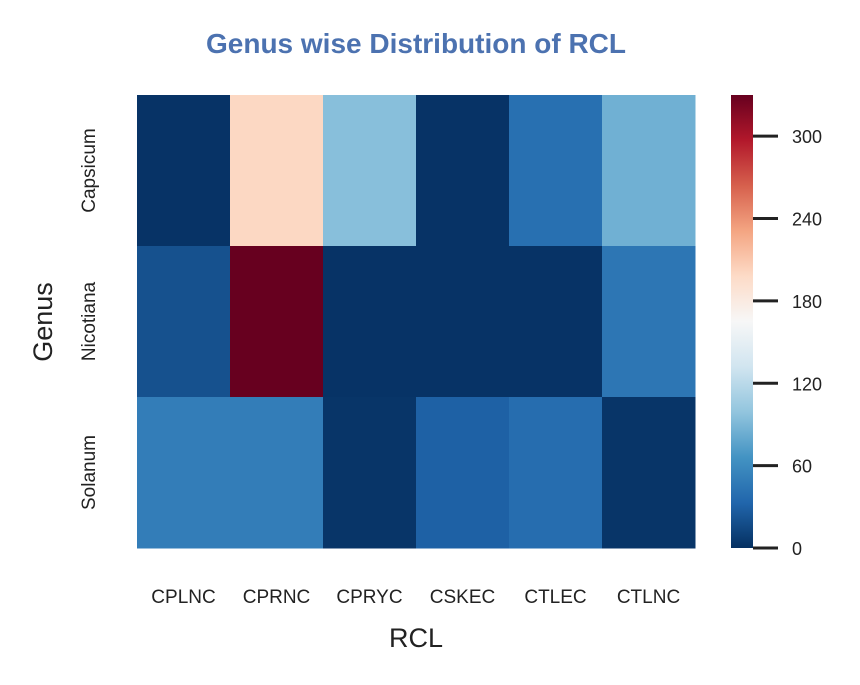 This screenshot has width=860, height=685. What do you see at coordinates (183, 597) in the screenshot?
I see `x-tick-label: CPLNC` at bounding box center [183, 597].